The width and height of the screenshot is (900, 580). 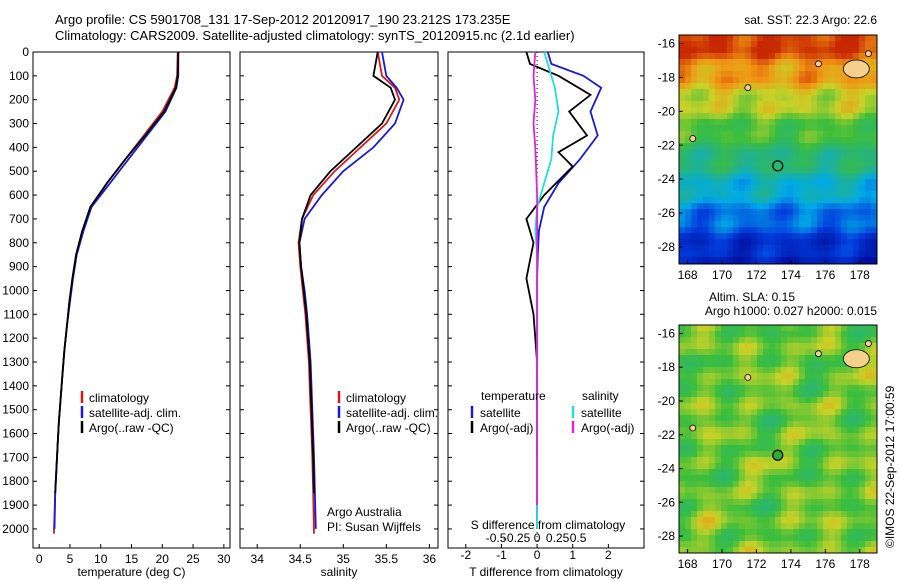 What do you see at coordinates (19, 267) in the screenshot?
I see `depth-tick-label: 900` at bounding box center [19, 267].